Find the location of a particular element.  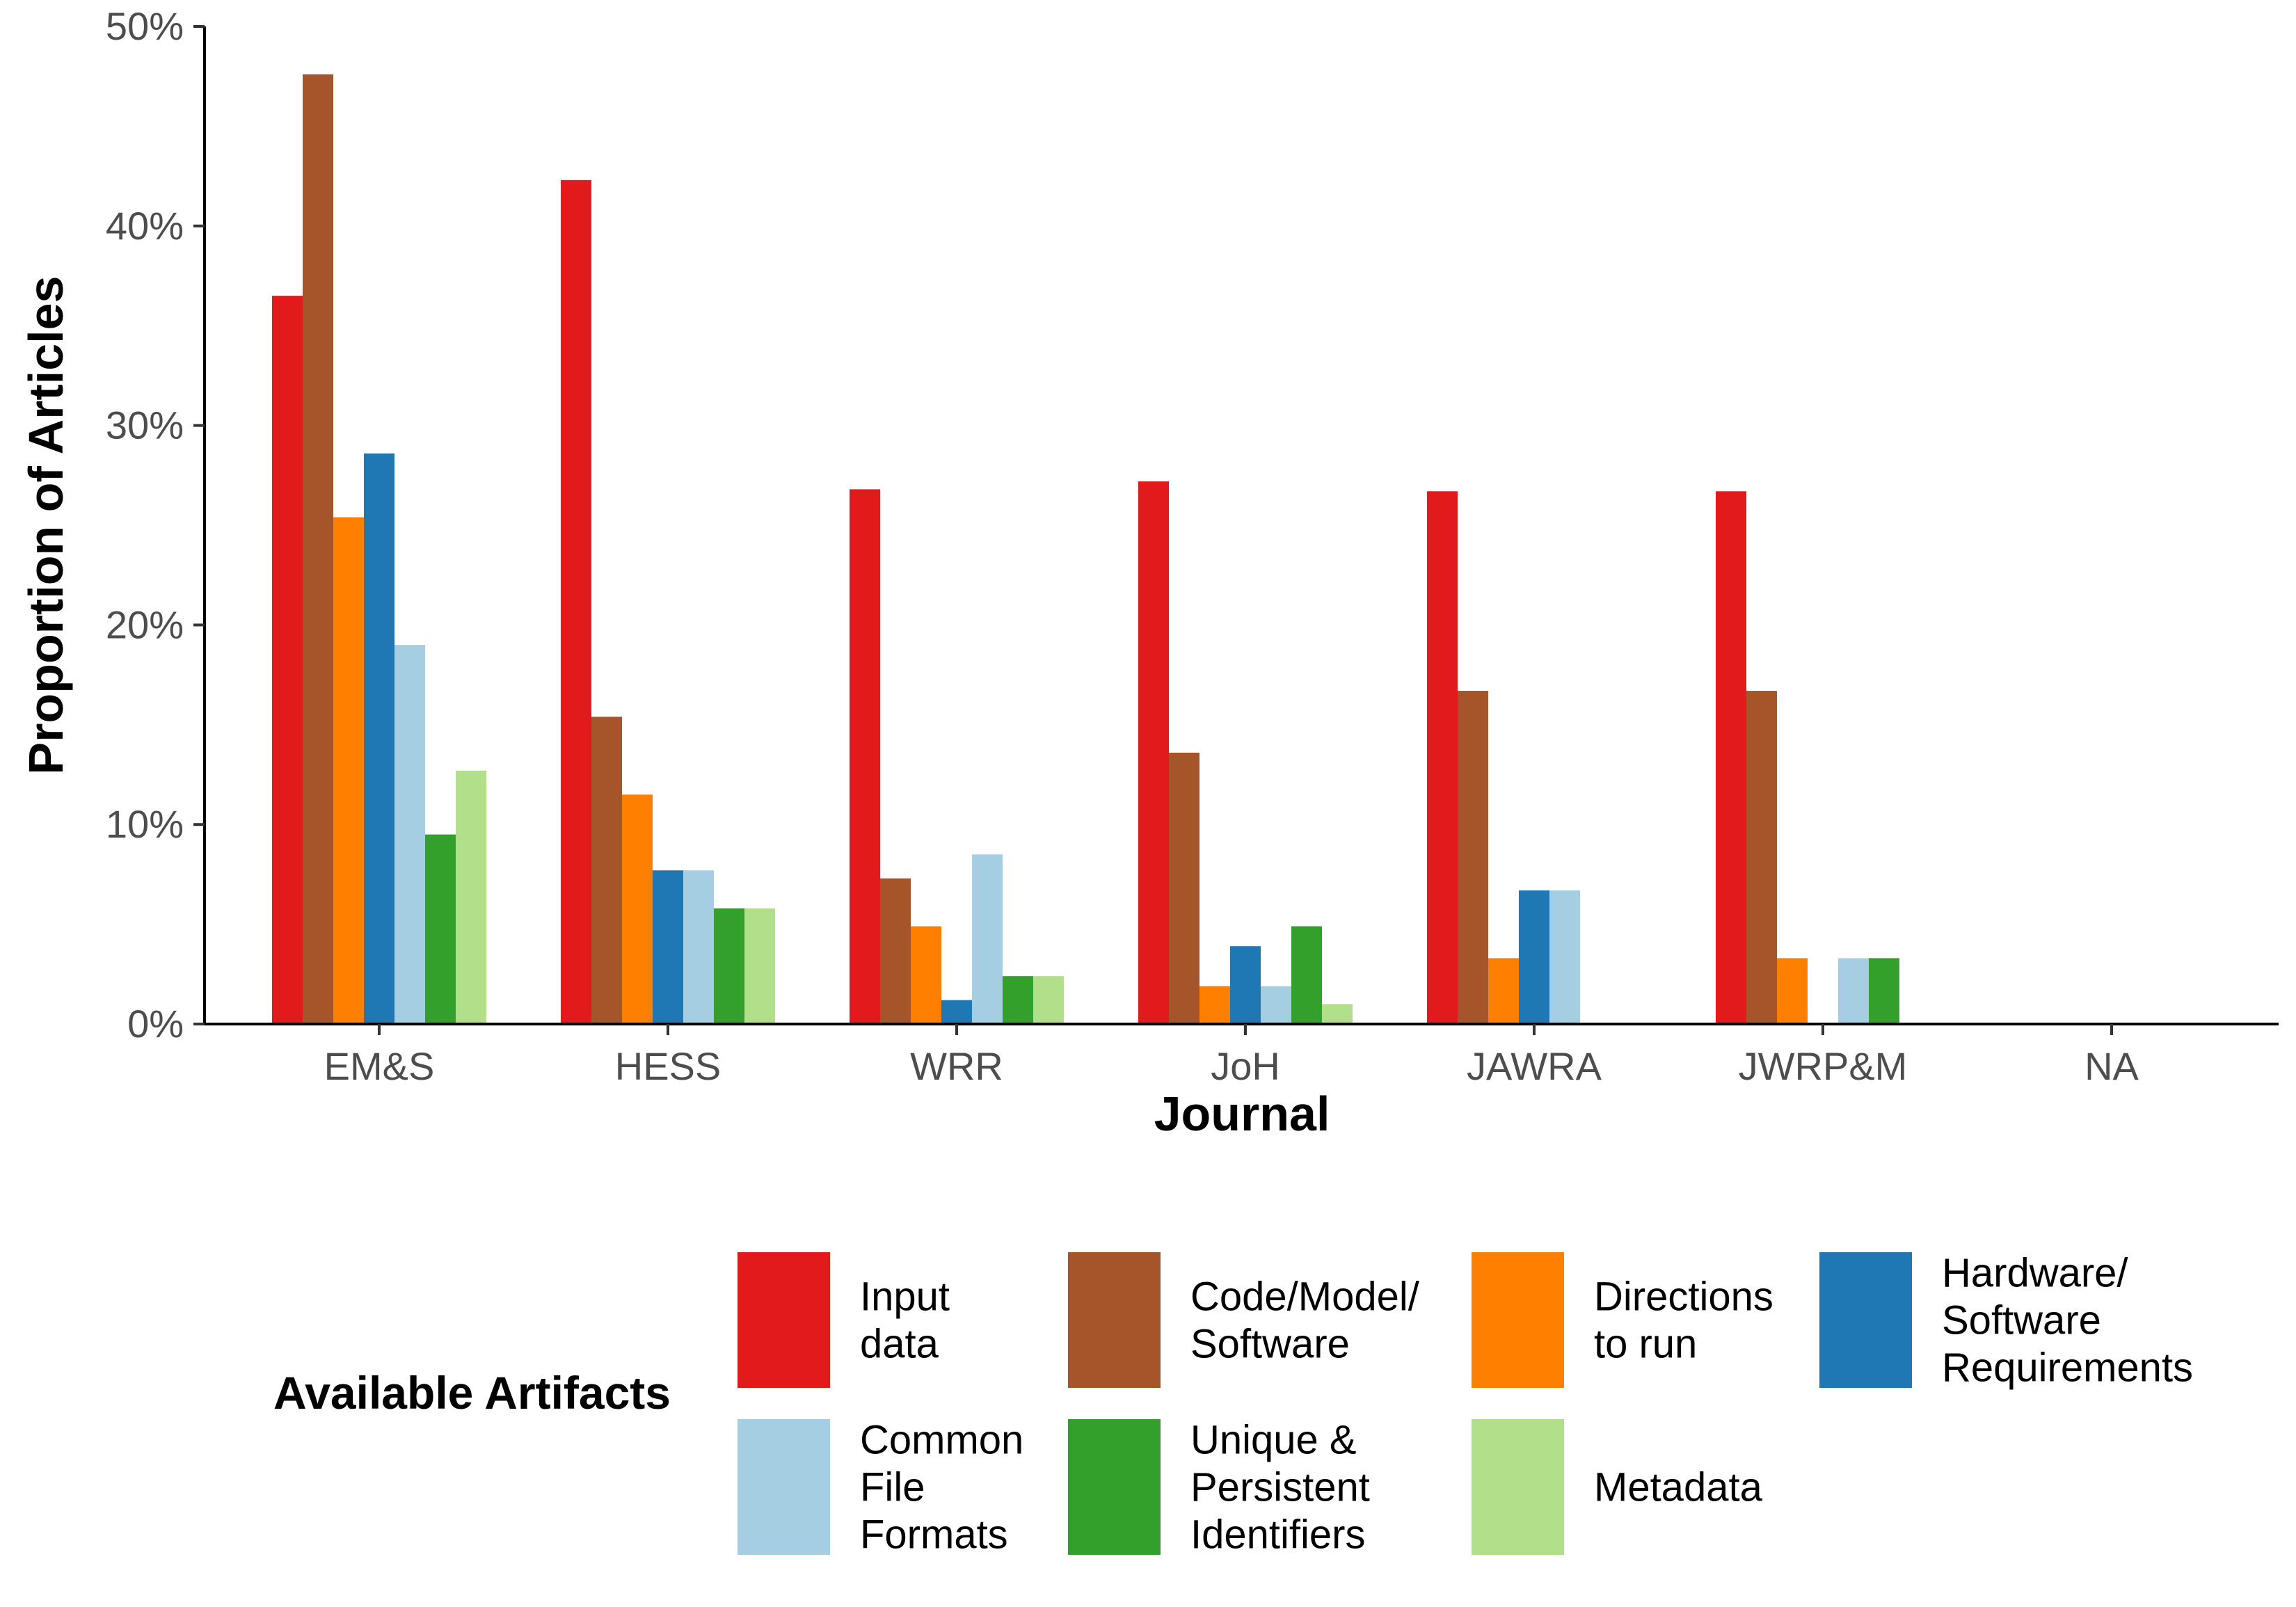

legend-label: Code/Model/ is located at coordinates (1305, 1297).